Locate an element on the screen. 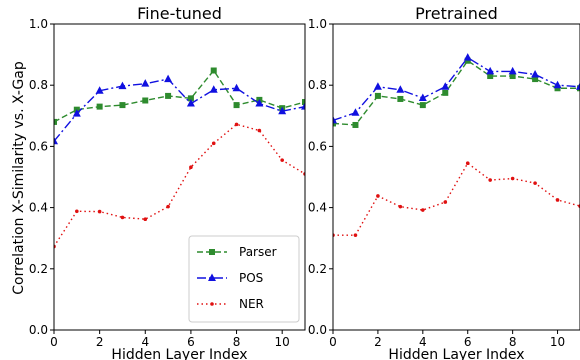 The image size is (580, 360). legend-label: Parser is located at coordinates (258, 252).